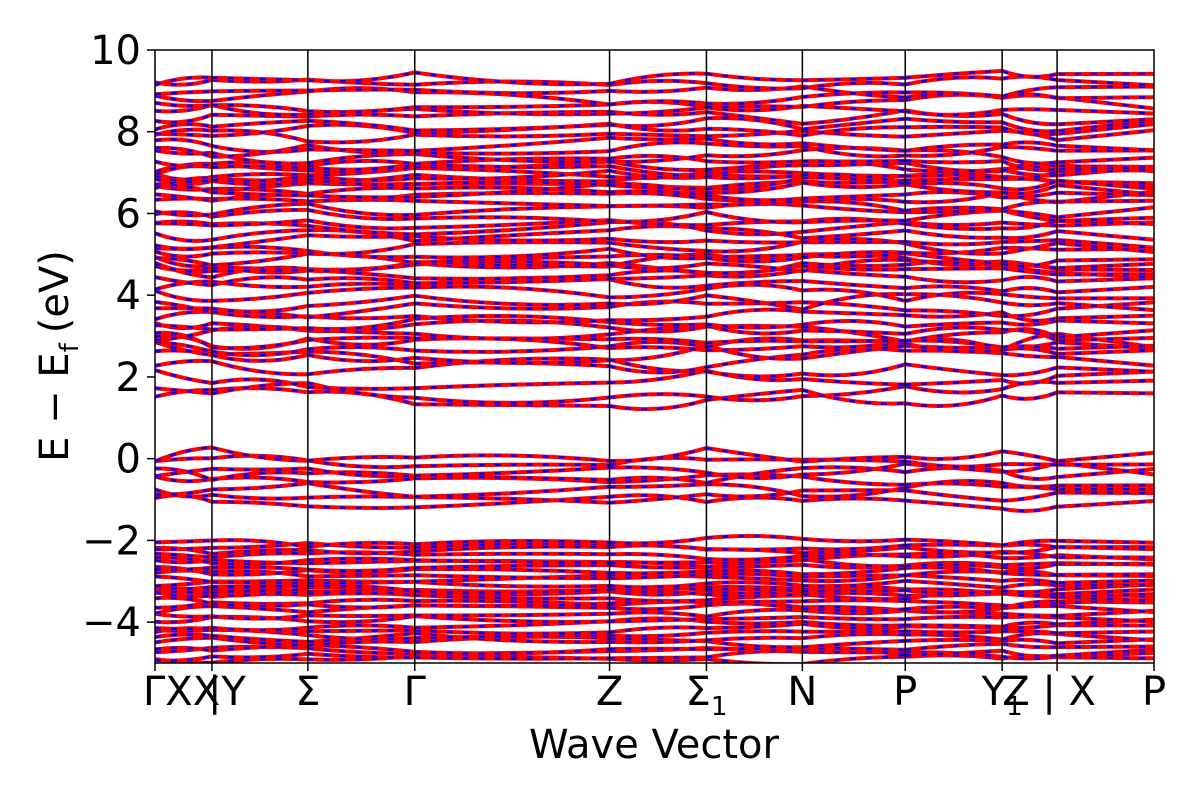  What do you see at coordinates (227, 692) in the screenshot?
I see `x-tick-label: |Y` at bounding box center [227, 692].